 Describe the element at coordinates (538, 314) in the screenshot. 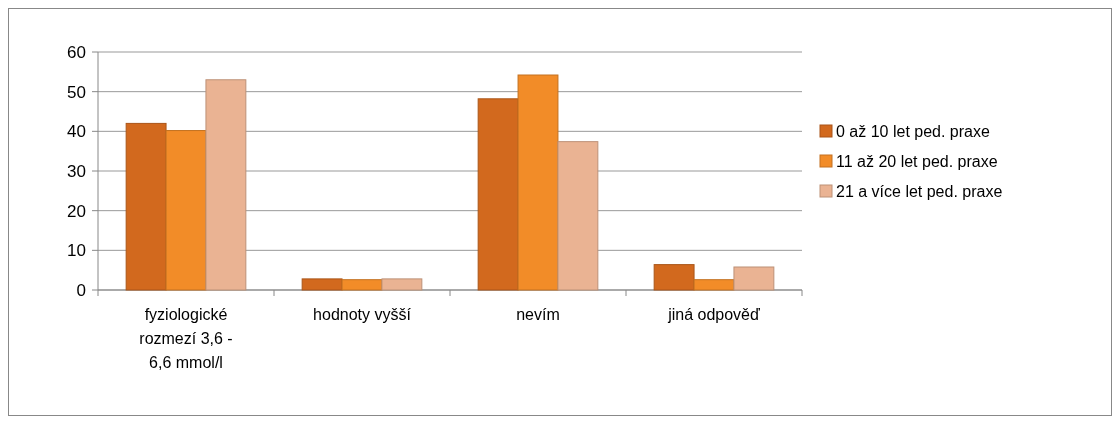

I see `x-tick-label: nevím` at that location.